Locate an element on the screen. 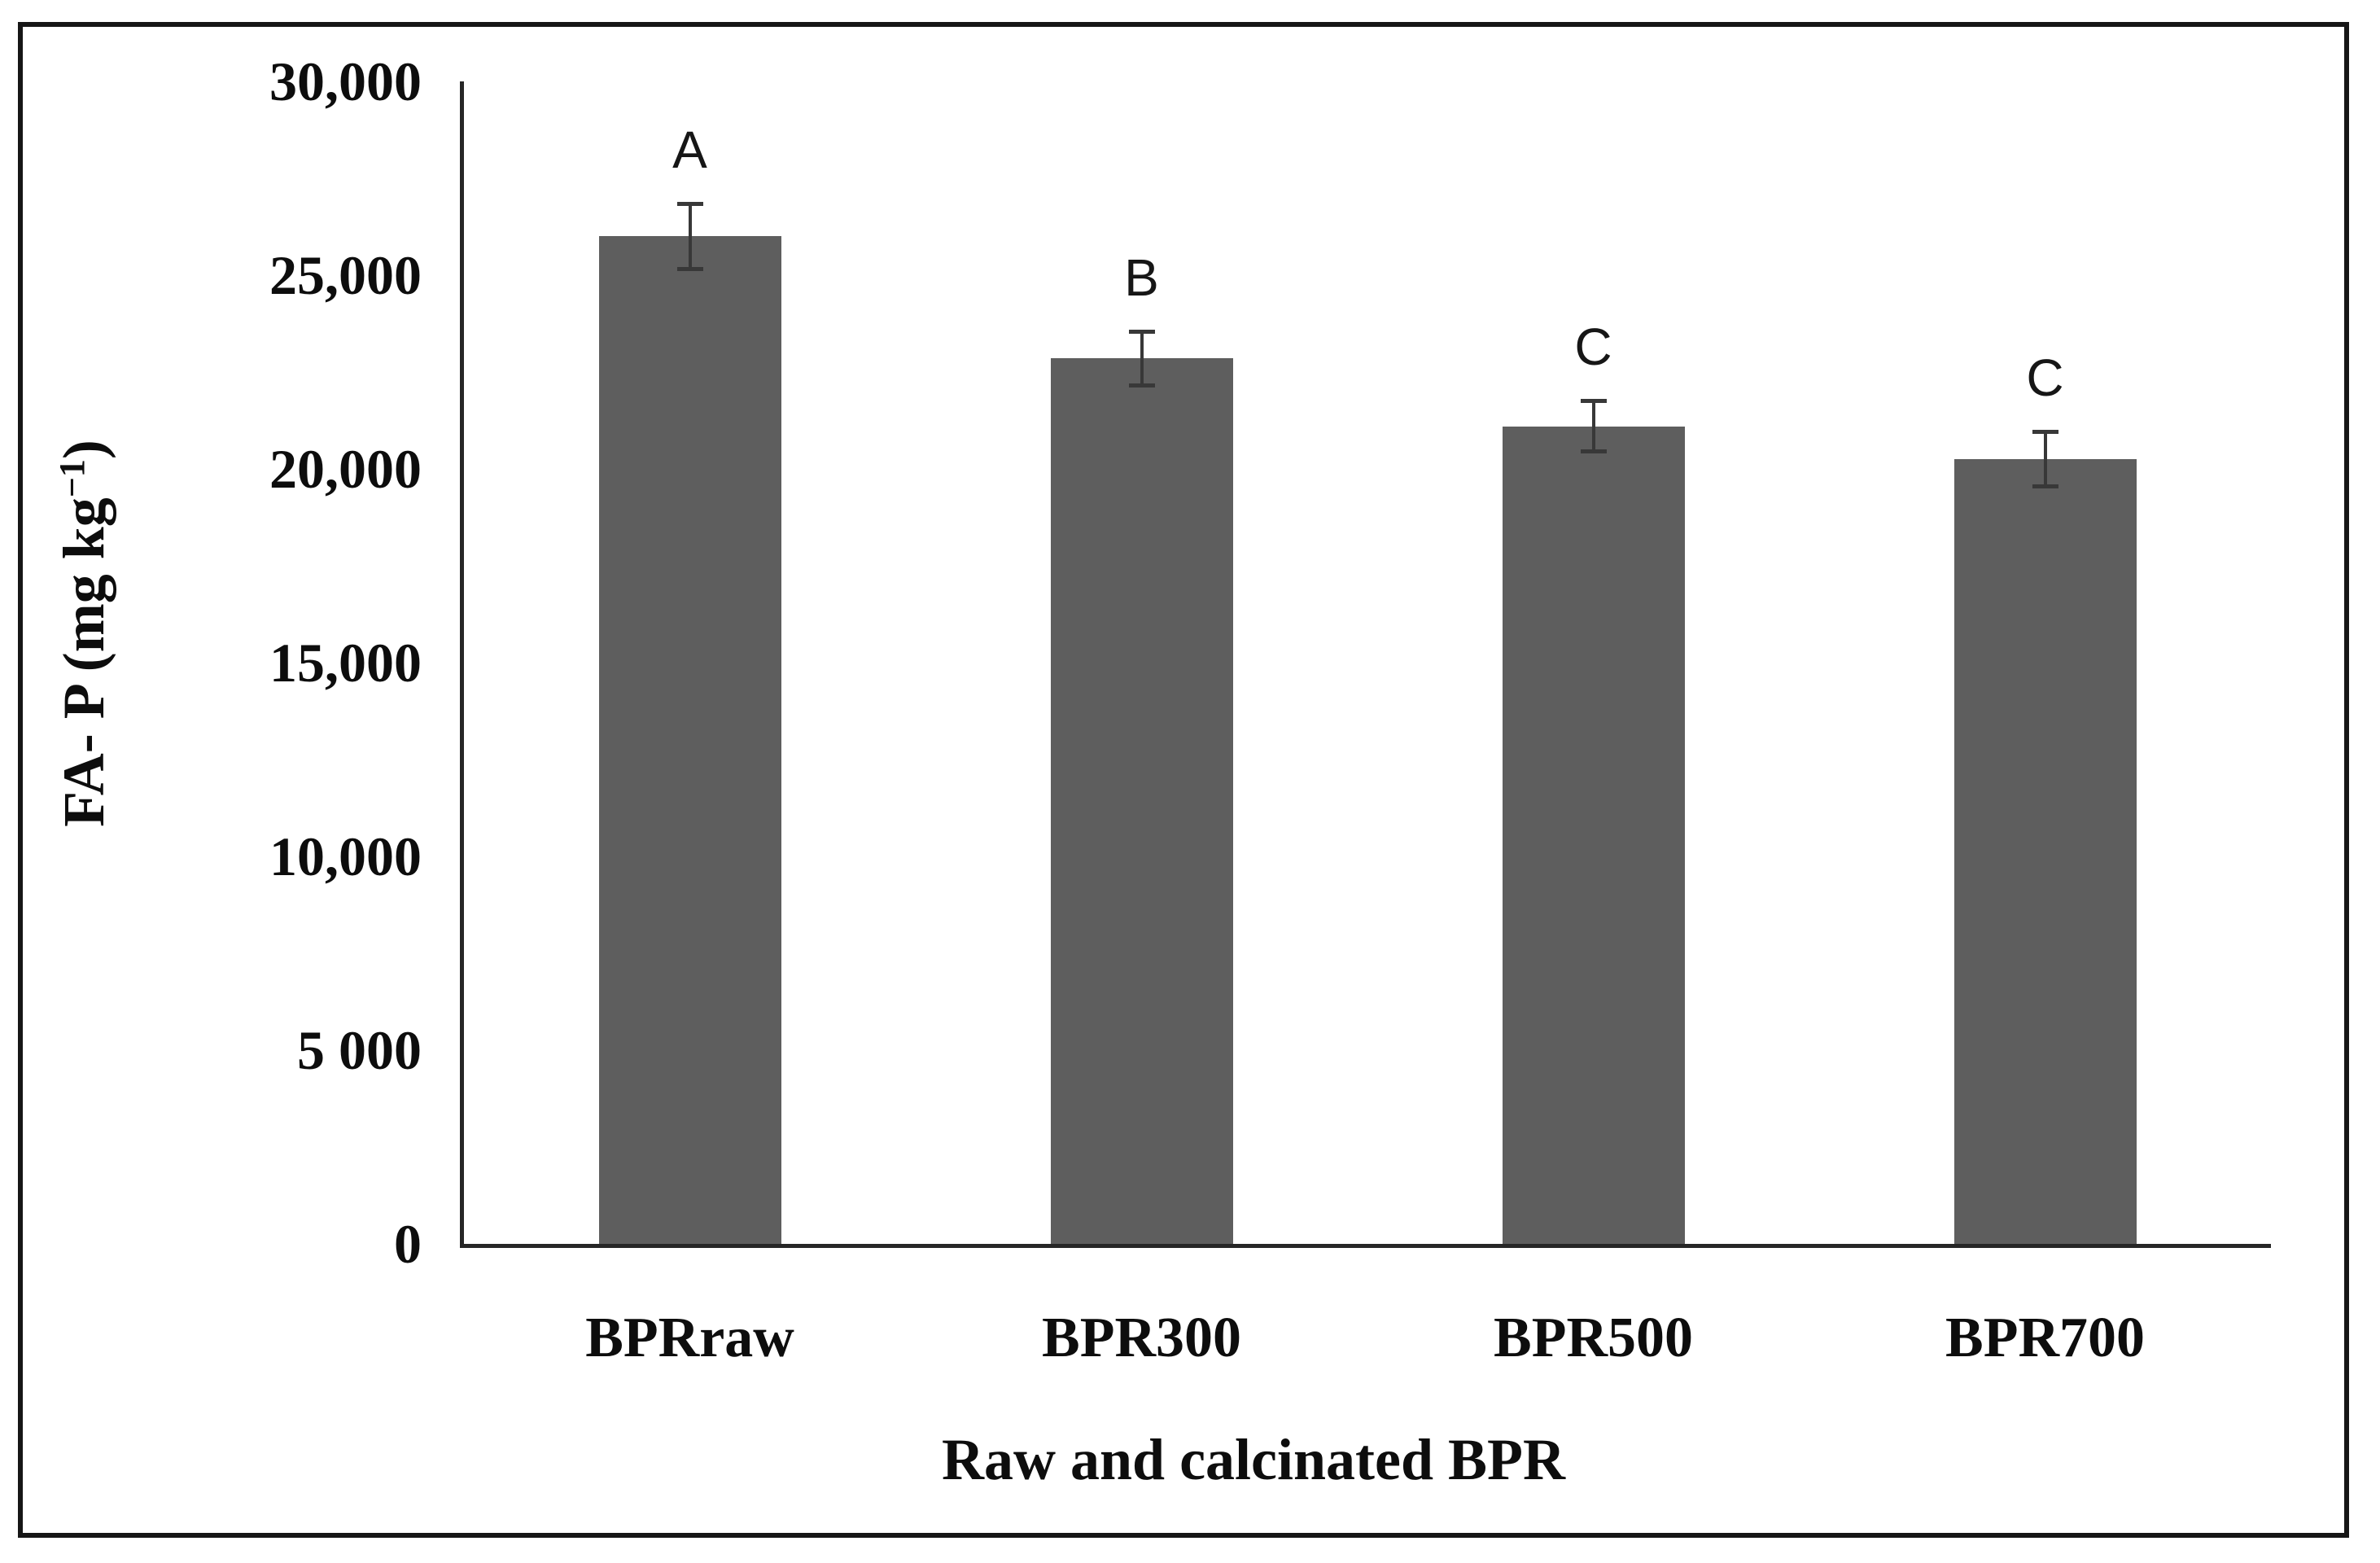  y-tick-label: 5 000 is located at coordinates (359, 1050).